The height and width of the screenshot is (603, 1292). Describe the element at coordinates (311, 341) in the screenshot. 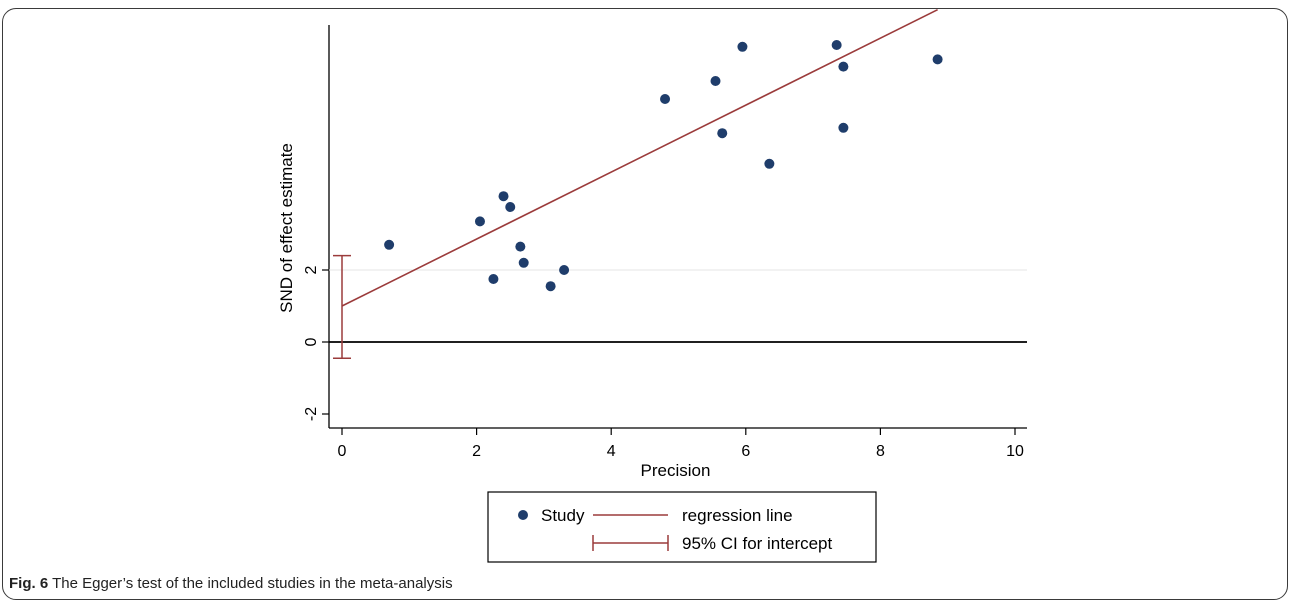

I see `y-tick-label: 0` at that location.